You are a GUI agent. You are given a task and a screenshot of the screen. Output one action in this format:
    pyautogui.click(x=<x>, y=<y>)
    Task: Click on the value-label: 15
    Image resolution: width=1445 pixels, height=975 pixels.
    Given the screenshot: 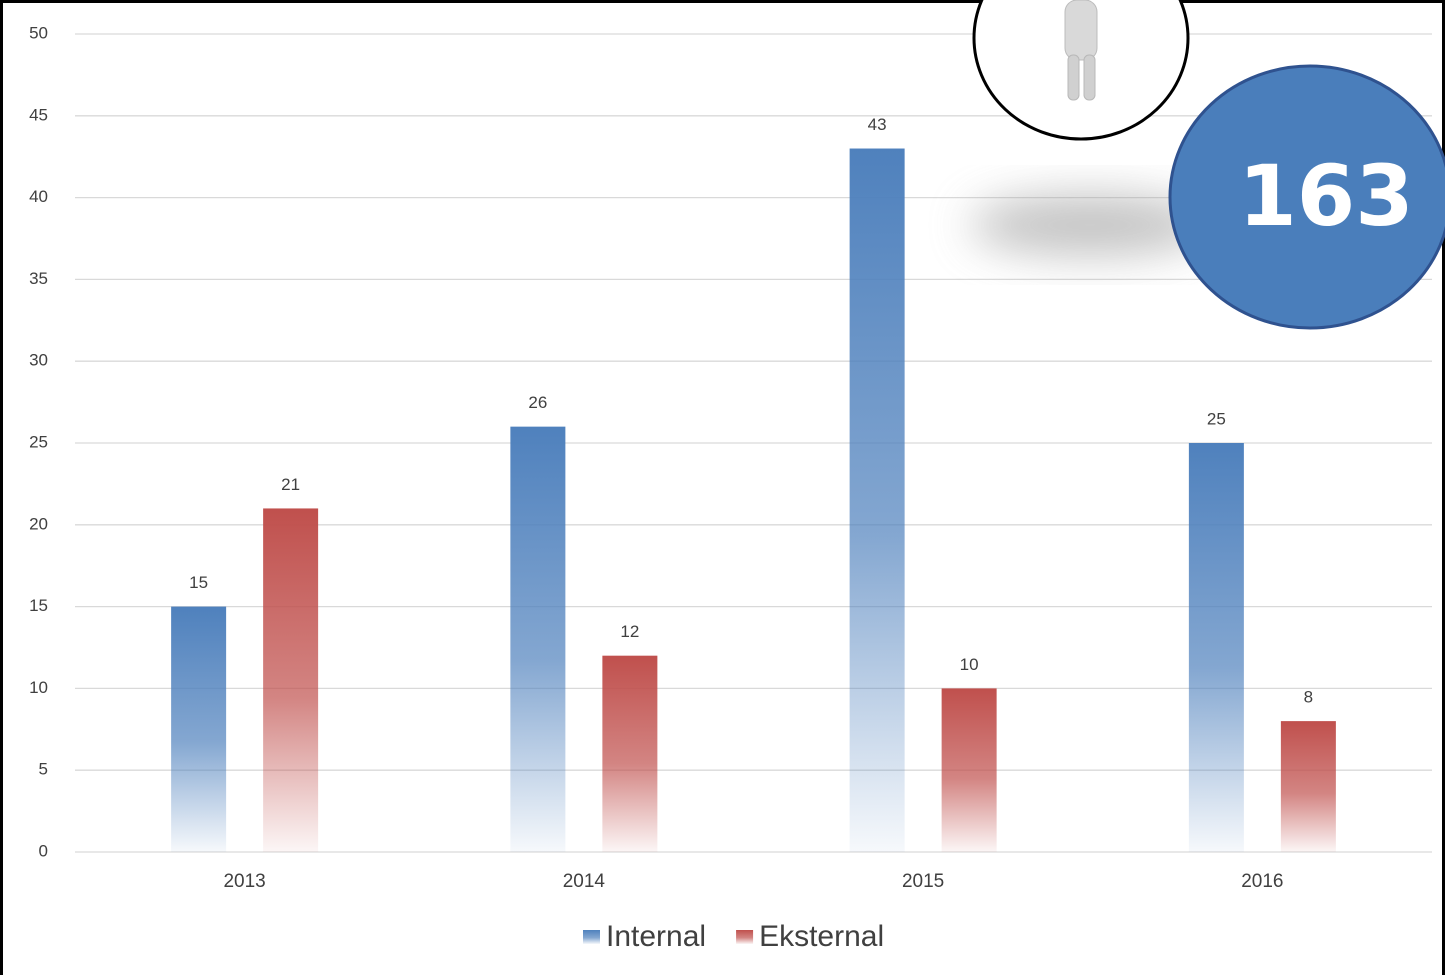 What is the action you would take?
    pyautogui.click(x=198, y=582)
    